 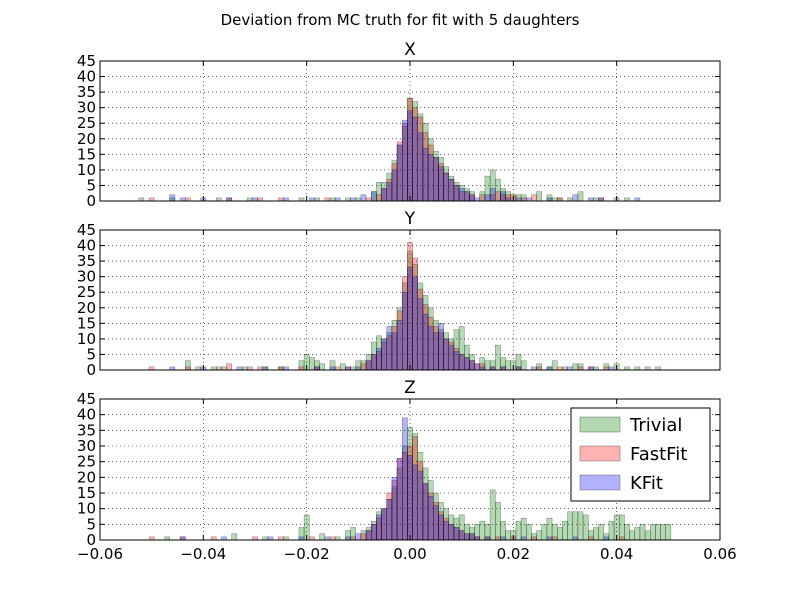 What do you see at coordinates (621, 483) in the screenshot?
I see `legend-item-kfit: KFit` at bounding box center [621, 483].